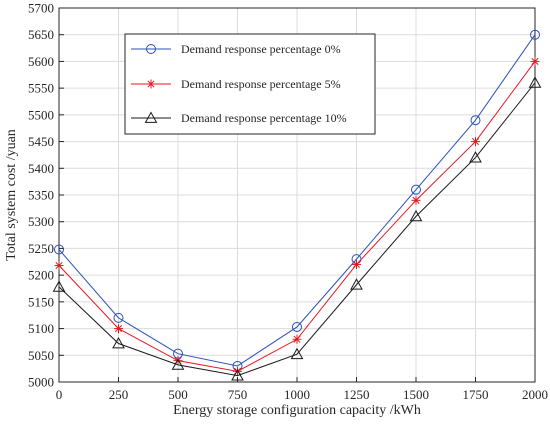 Image resolution: width=550 pixels, height=430 pixels. What do you see at coordinates (41, 355) in the screenshot?
I see `y-tick-label: 5050` at bounding box center [41, 355].